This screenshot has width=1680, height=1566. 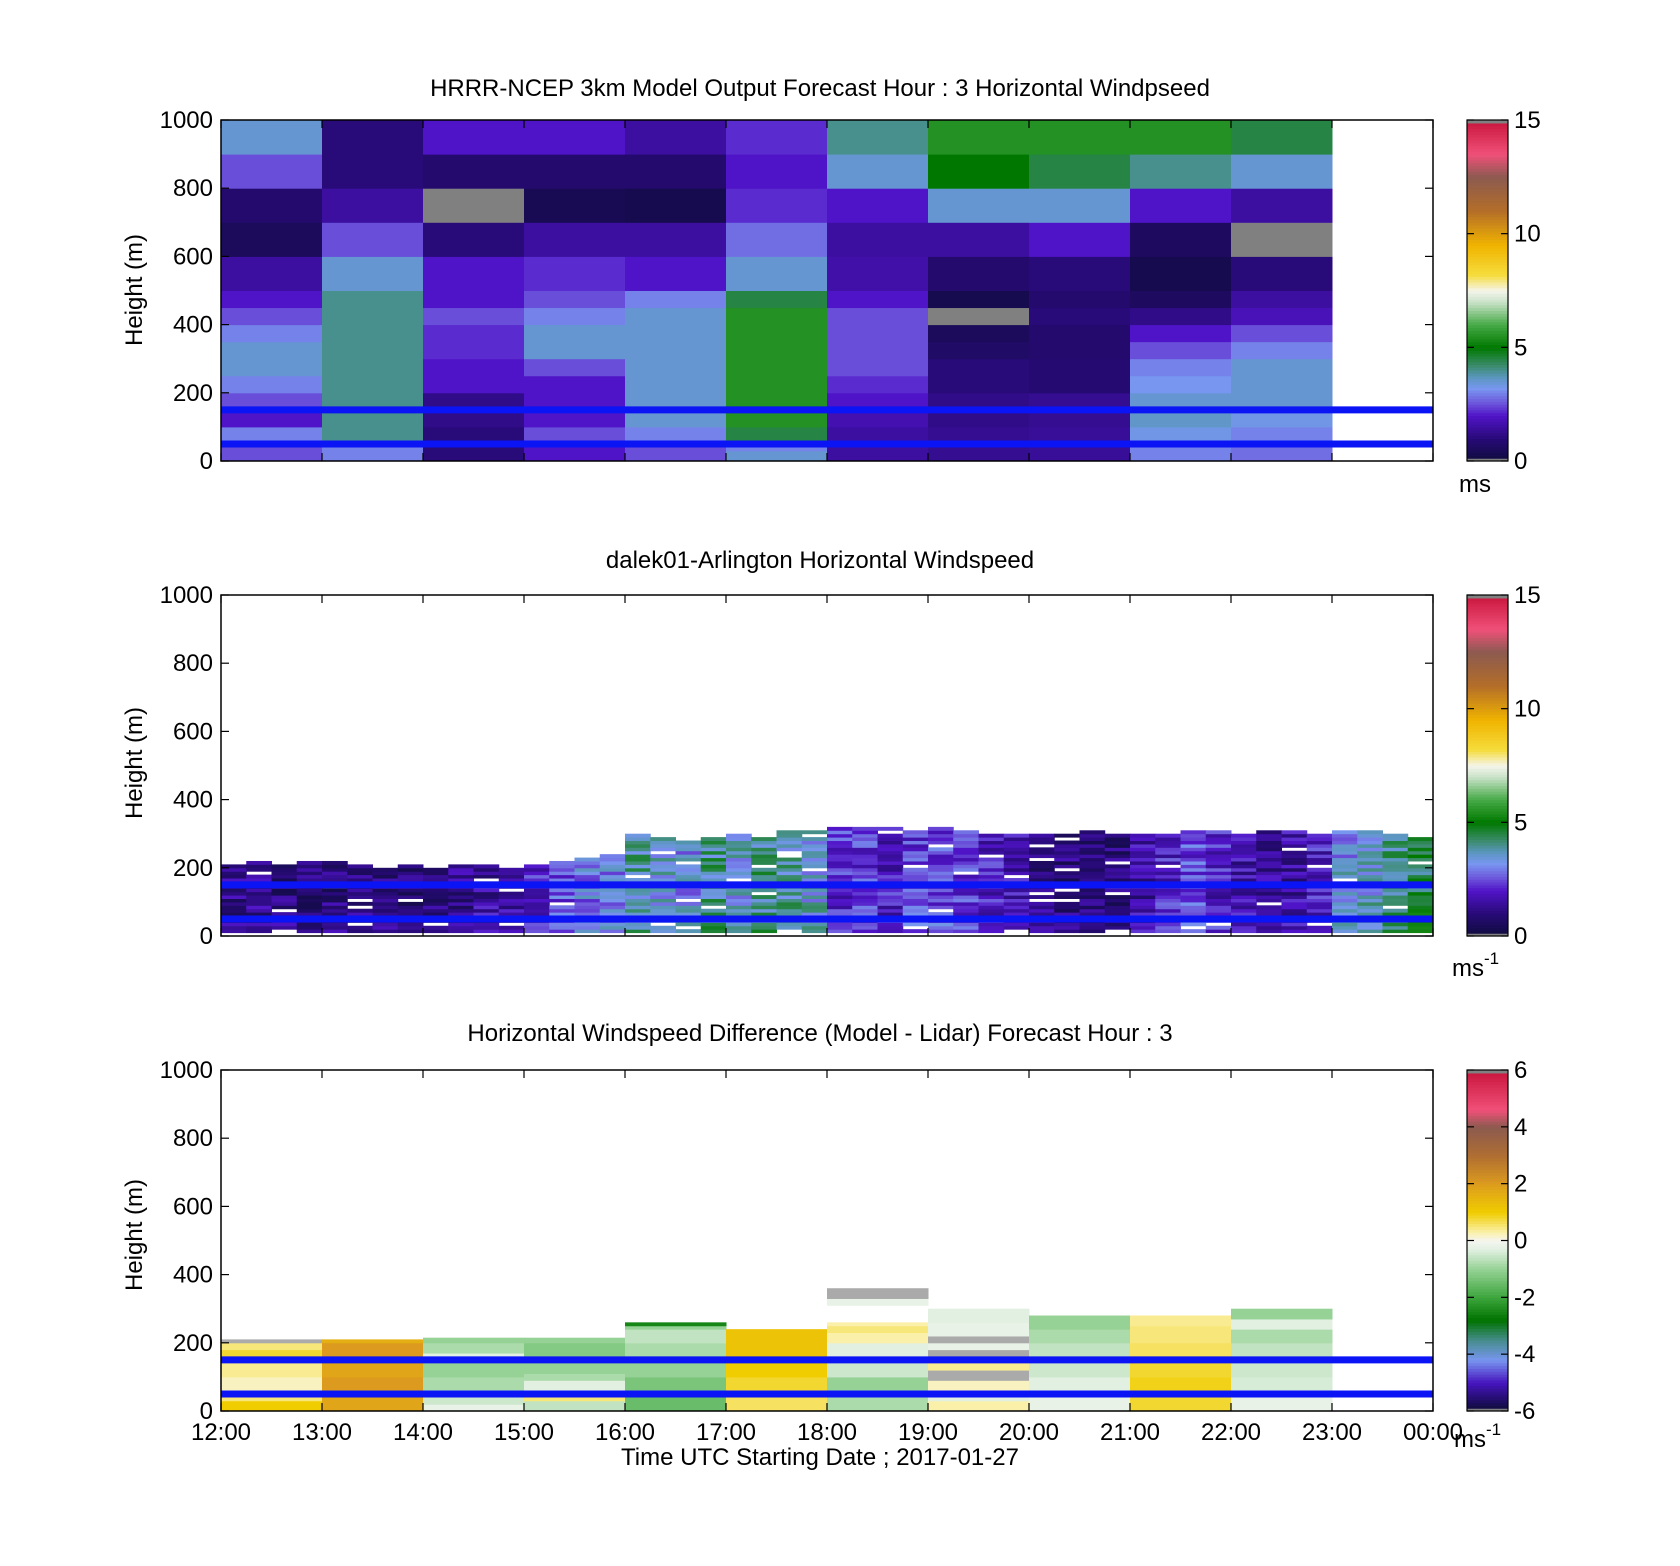 What do you see at coordinates (193, 256) in the screenshot?
I see `panel1-ytick-label: 600` at bounding box center [193, 256].